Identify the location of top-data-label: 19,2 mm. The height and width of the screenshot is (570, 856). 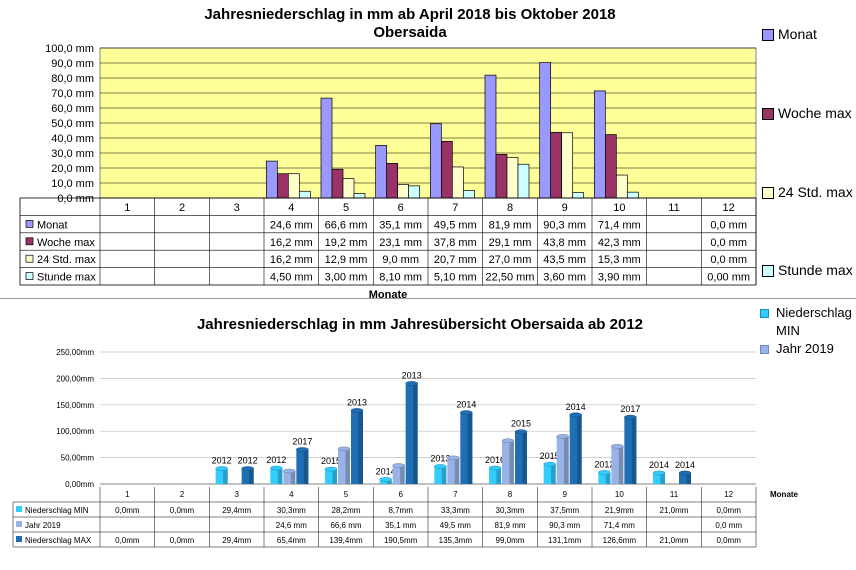
(346, 243).